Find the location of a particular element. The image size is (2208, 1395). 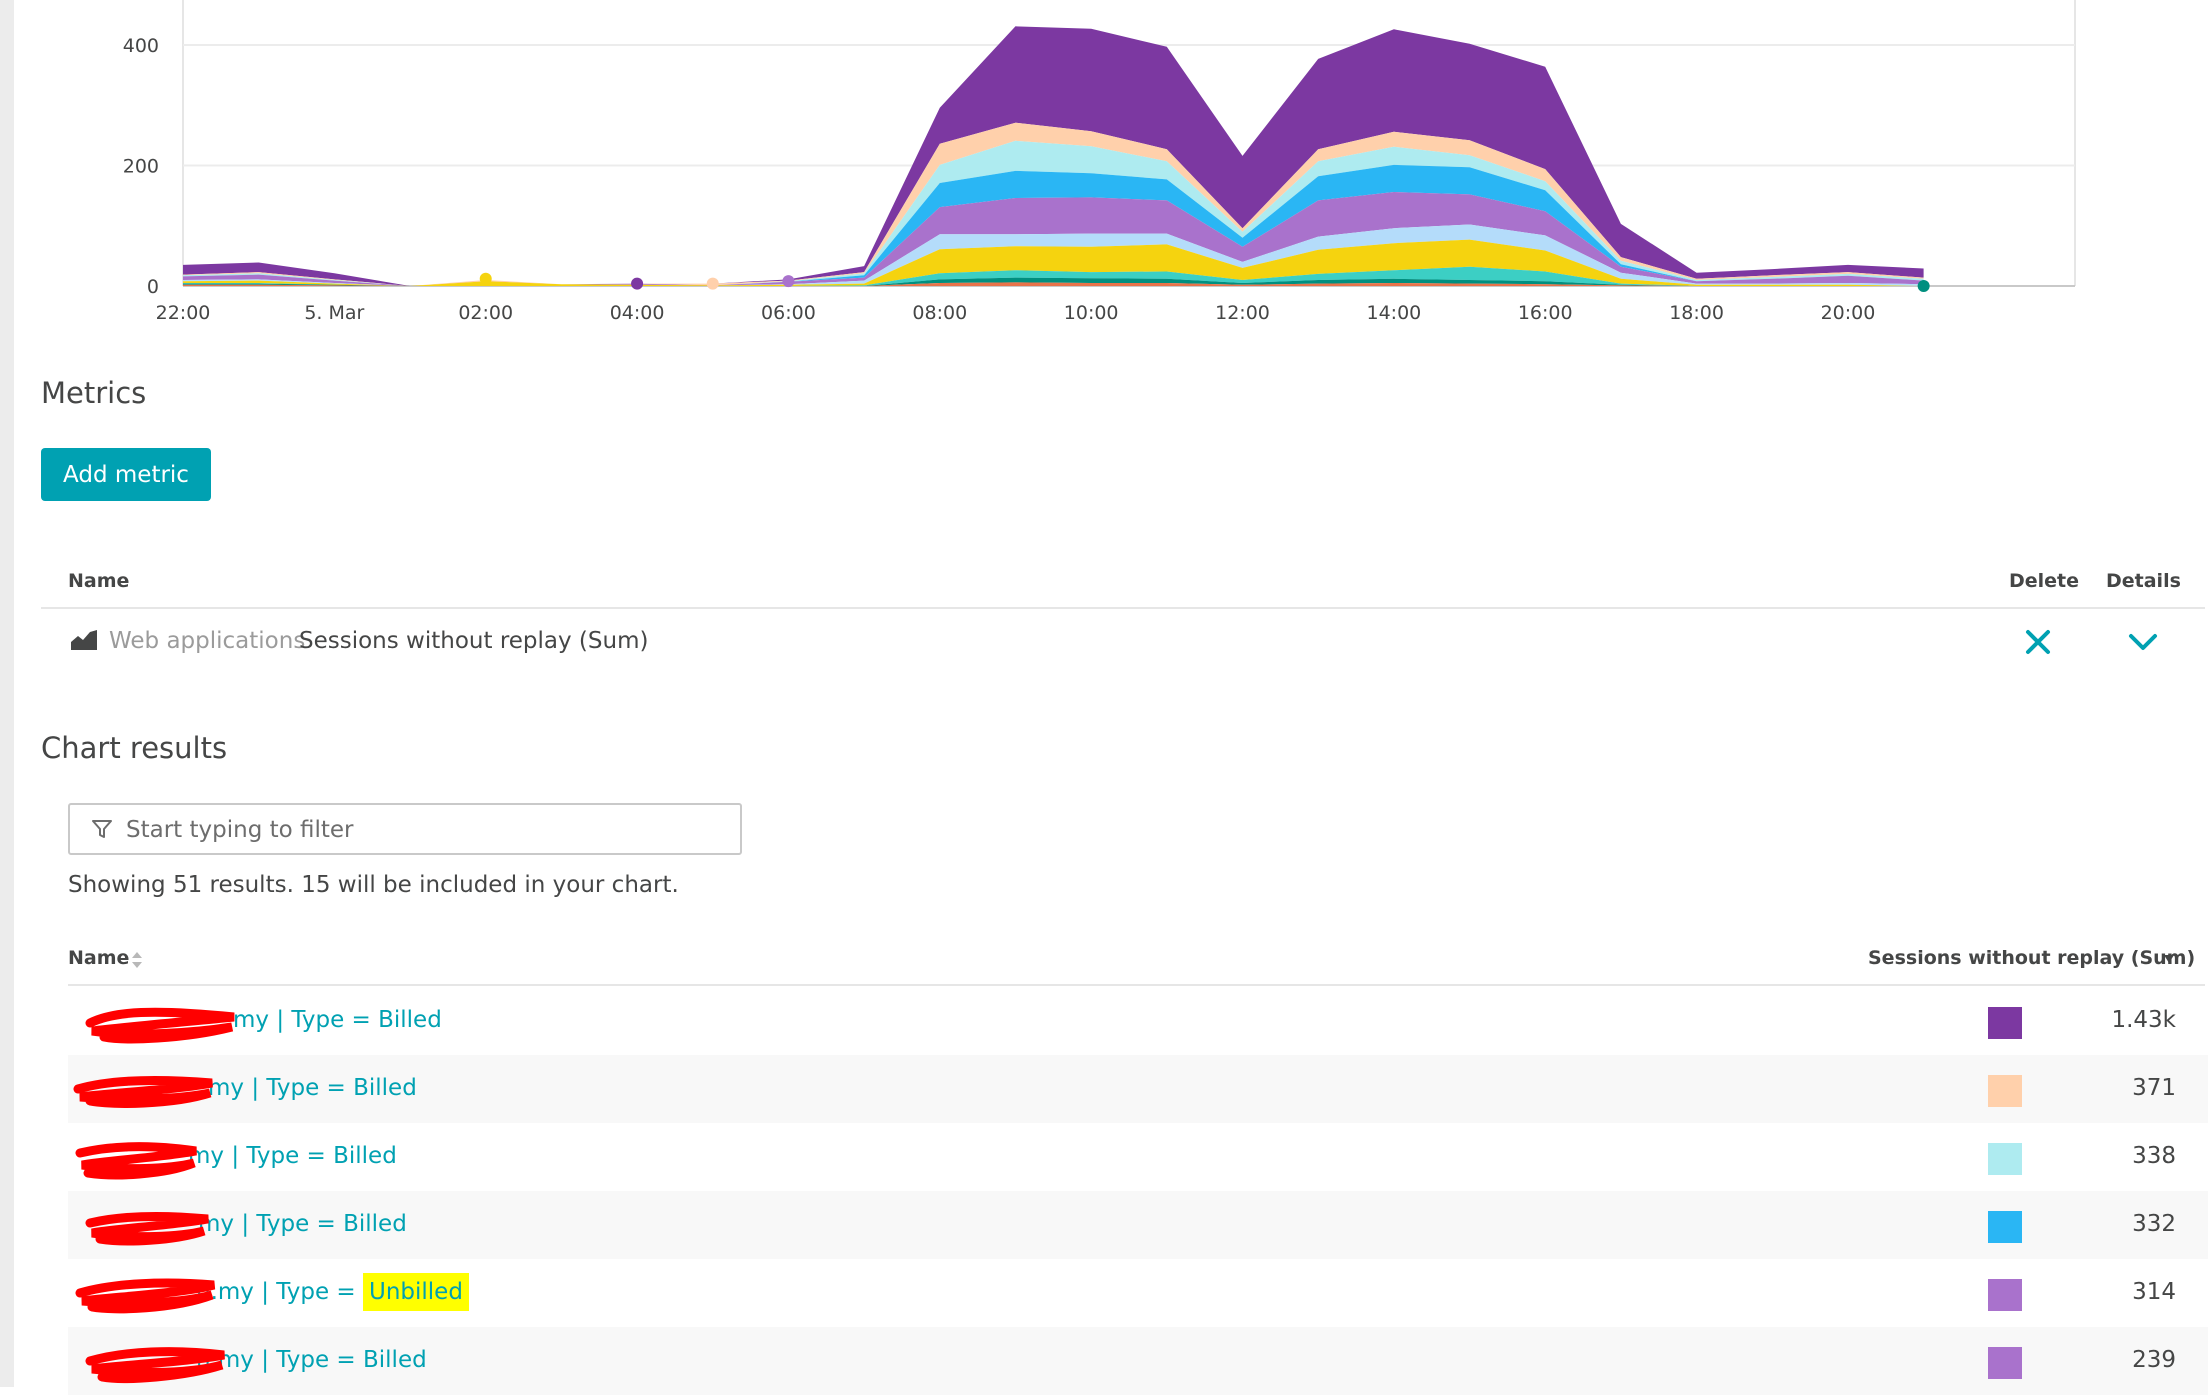

add-metric-button: Add metric is located at coordinates (126, 474).